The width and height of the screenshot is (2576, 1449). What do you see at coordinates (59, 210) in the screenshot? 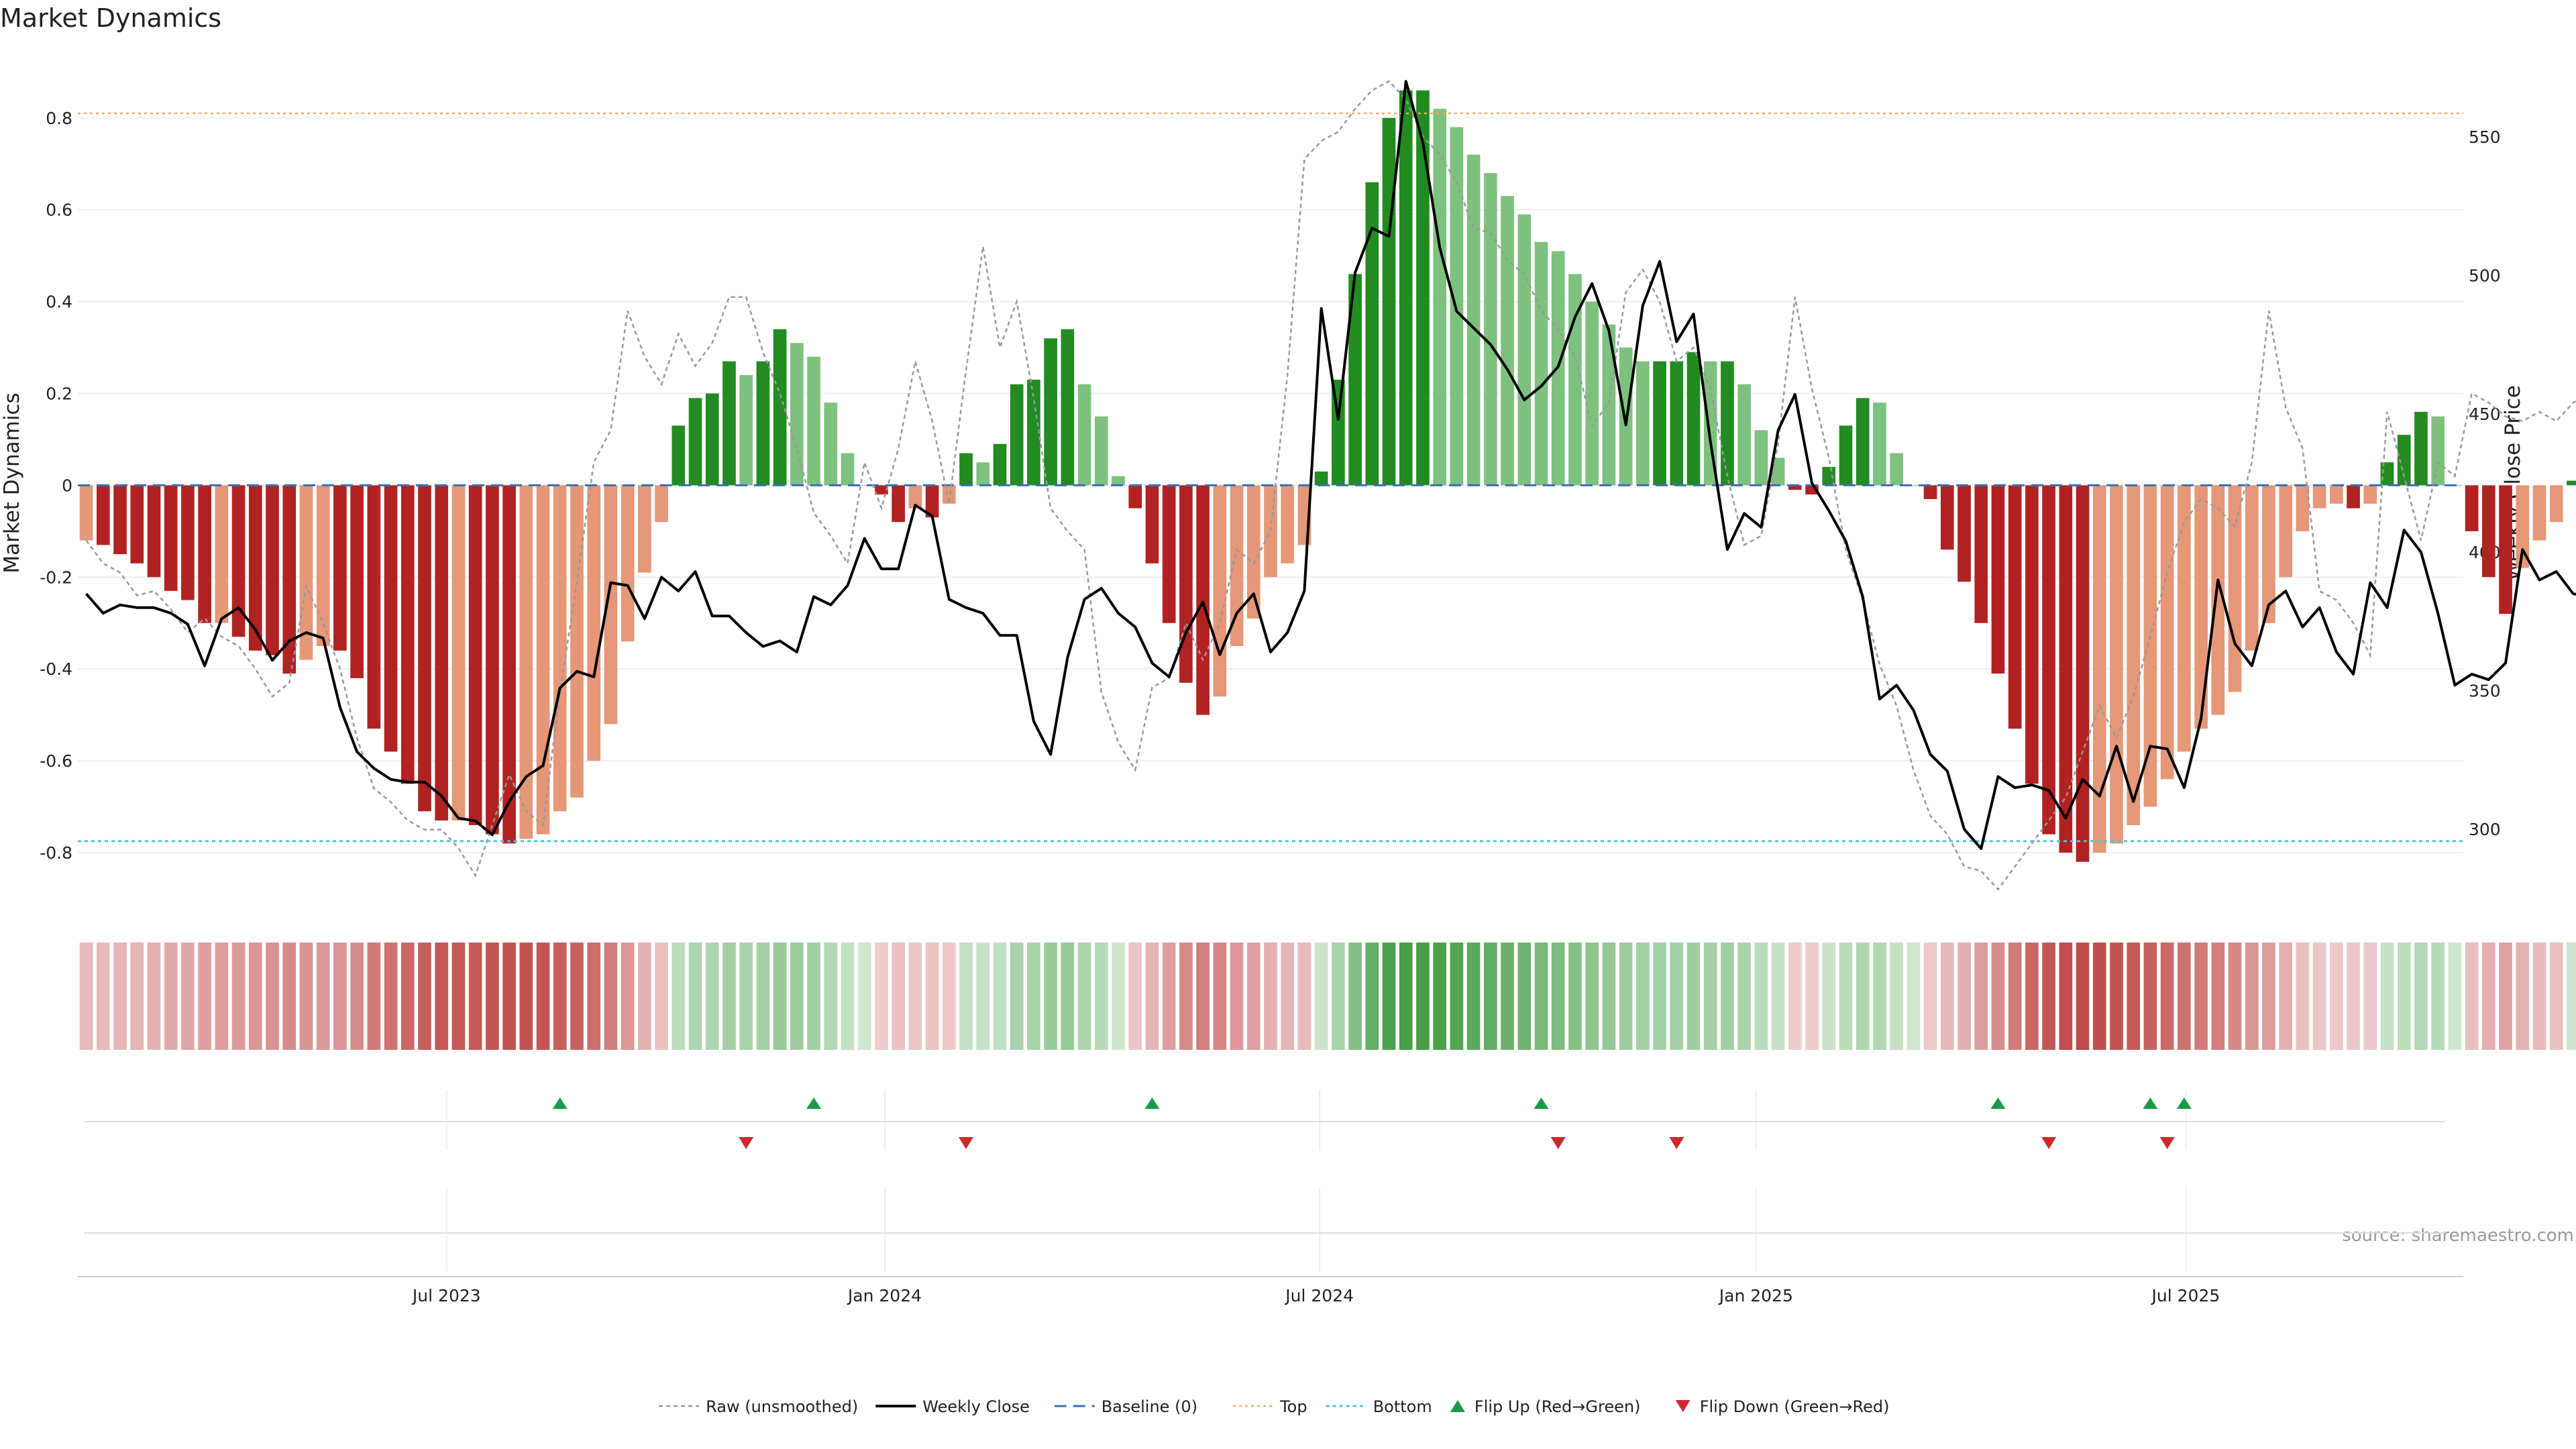
I see `y-left-tick-label: 0.6` at bounding box center [59, 210].